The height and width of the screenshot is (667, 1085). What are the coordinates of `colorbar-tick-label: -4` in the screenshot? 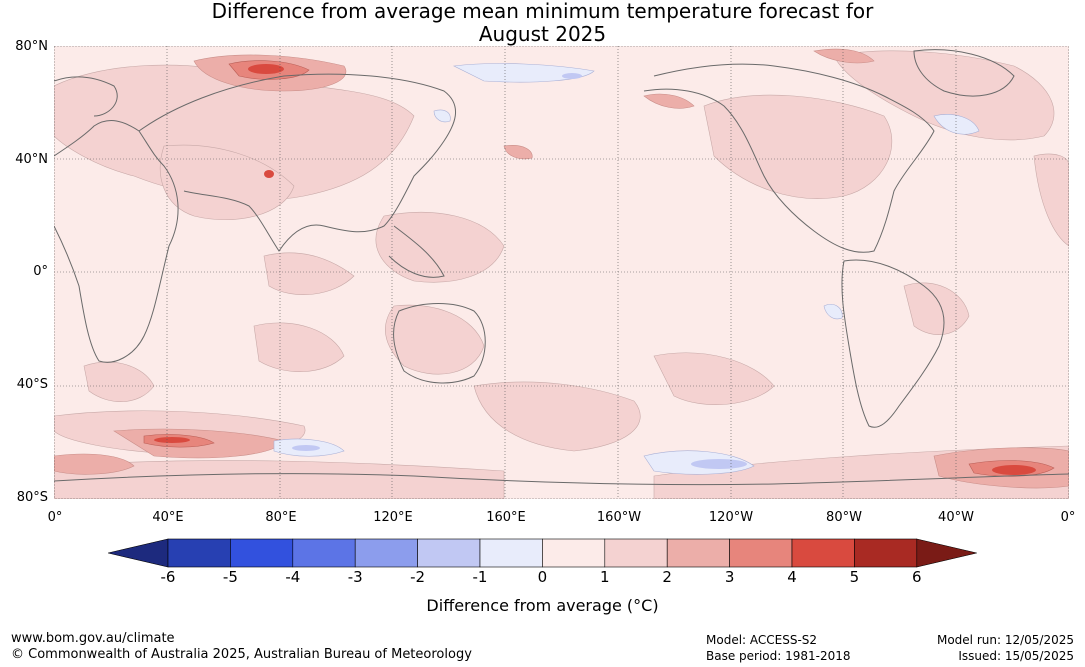 It's located at (293, 577).